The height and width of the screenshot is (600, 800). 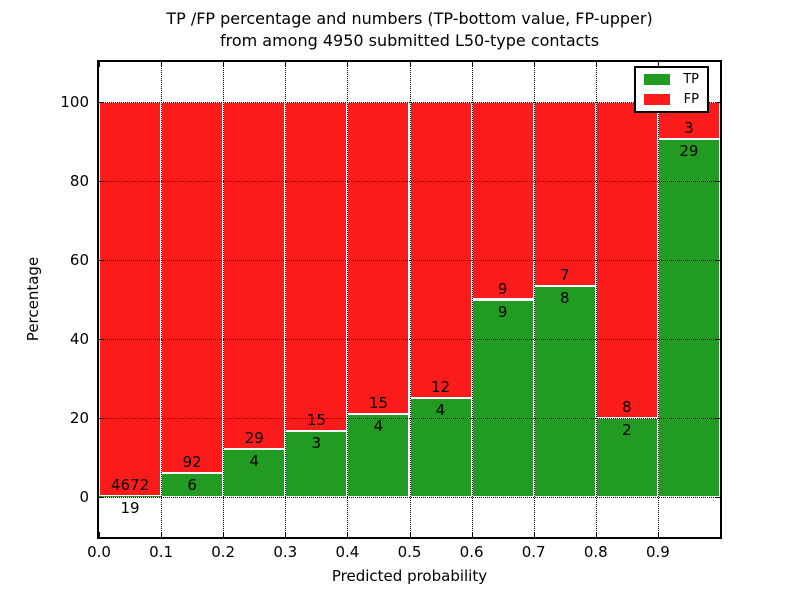 What do you see at coordinates (79, 180) in the screenshot?
I see `y-tick-label: 80` at bounding box center [79, 180].